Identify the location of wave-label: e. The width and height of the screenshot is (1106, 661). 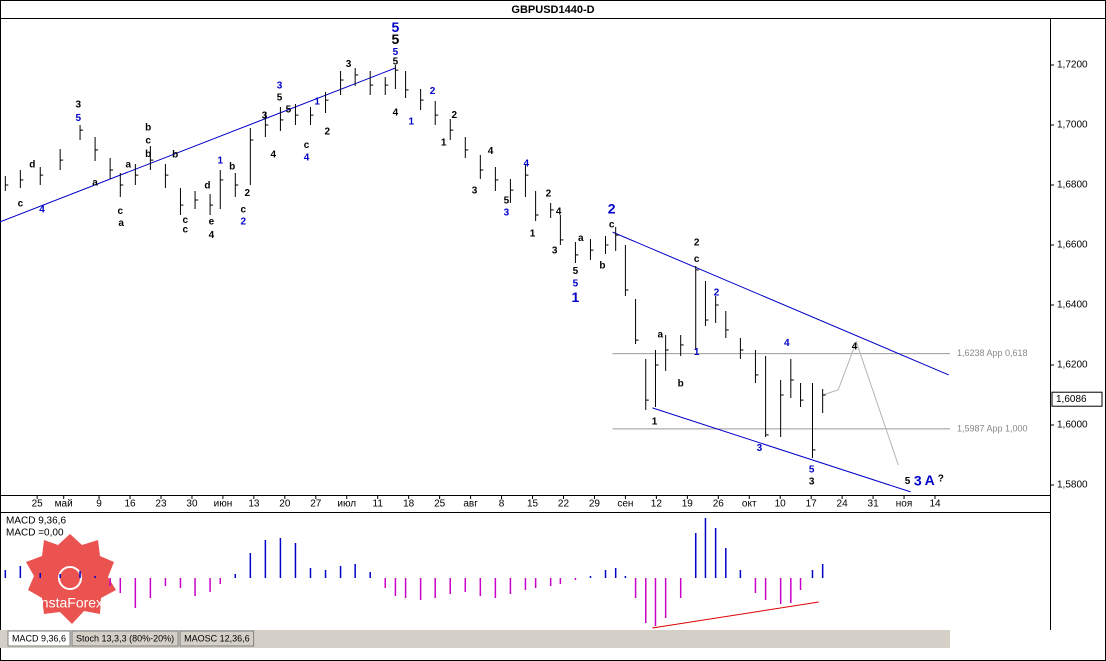
(212, 222).